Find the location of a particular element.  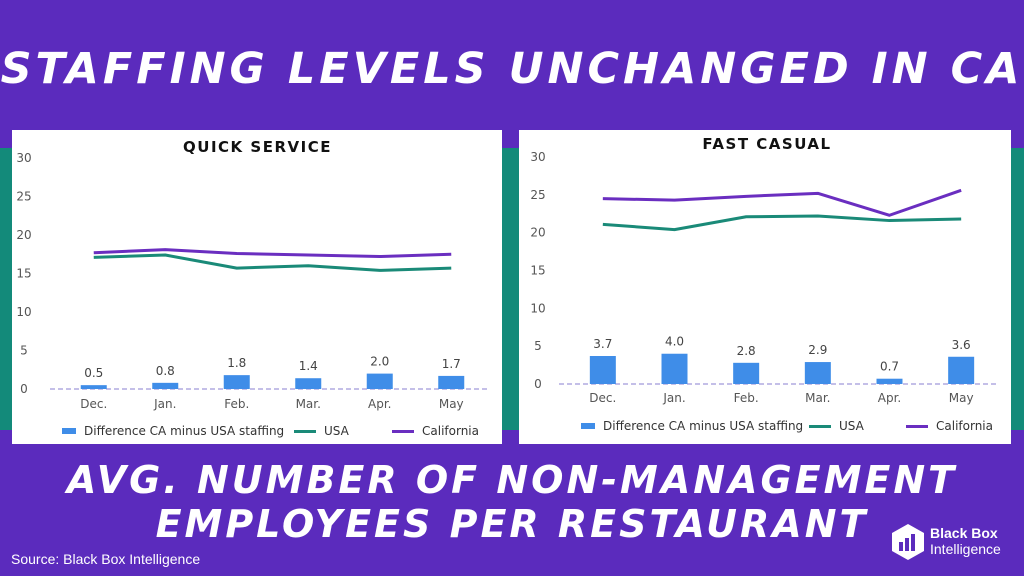

footer-title-line1: AVG. NUMBER OF NON-MANAGEMENT is located at coordinates (512, 480).